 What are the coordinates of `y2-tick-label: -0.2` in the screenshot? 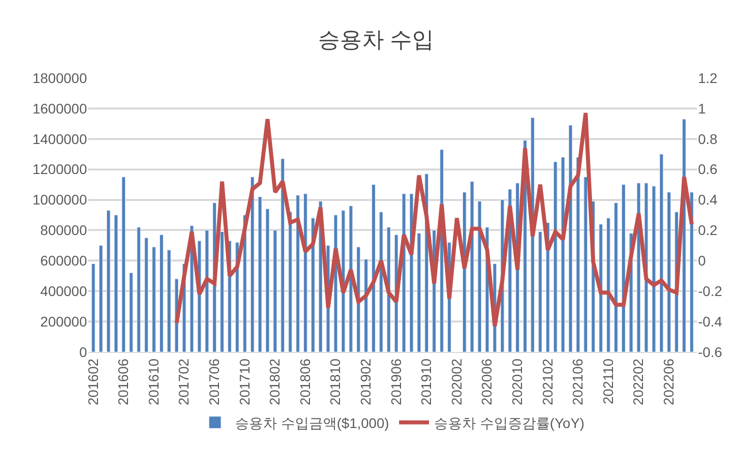 It's located at (710, 291).